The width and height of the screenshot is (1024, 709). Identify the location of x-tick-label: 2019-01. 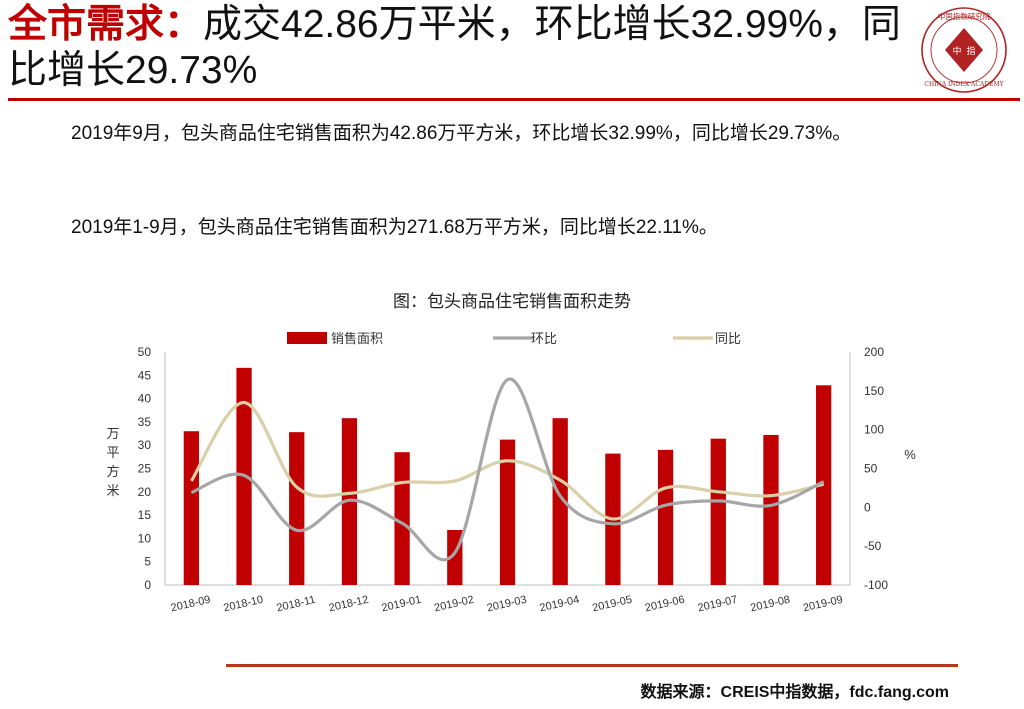
(401, 604).